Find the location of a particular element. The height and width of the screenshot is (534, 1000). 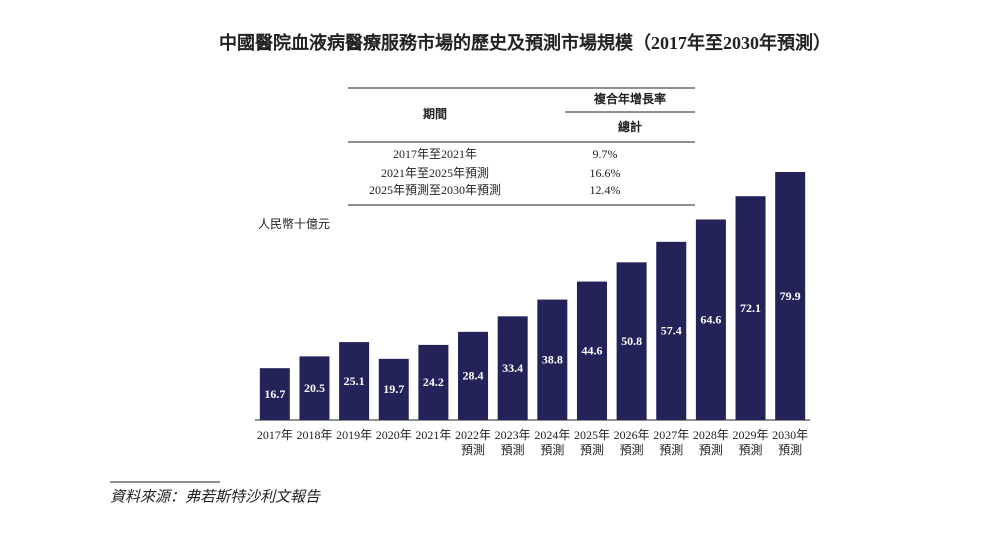

value-label: 57.4 is located at coordinates (671, 331).